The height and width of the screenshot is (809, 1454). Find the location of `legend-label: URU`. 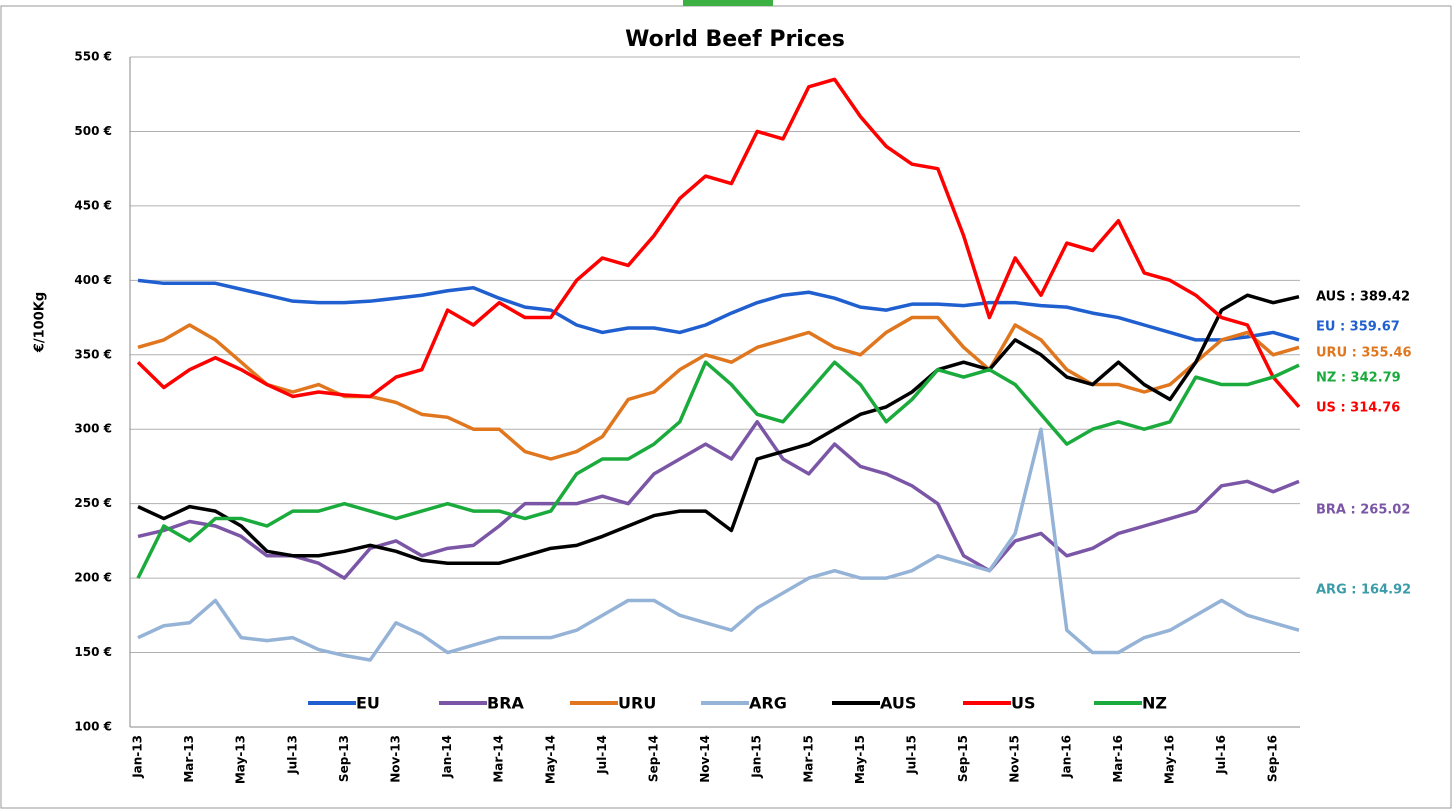

legend-label: URU is located at coordinates (637, 703).